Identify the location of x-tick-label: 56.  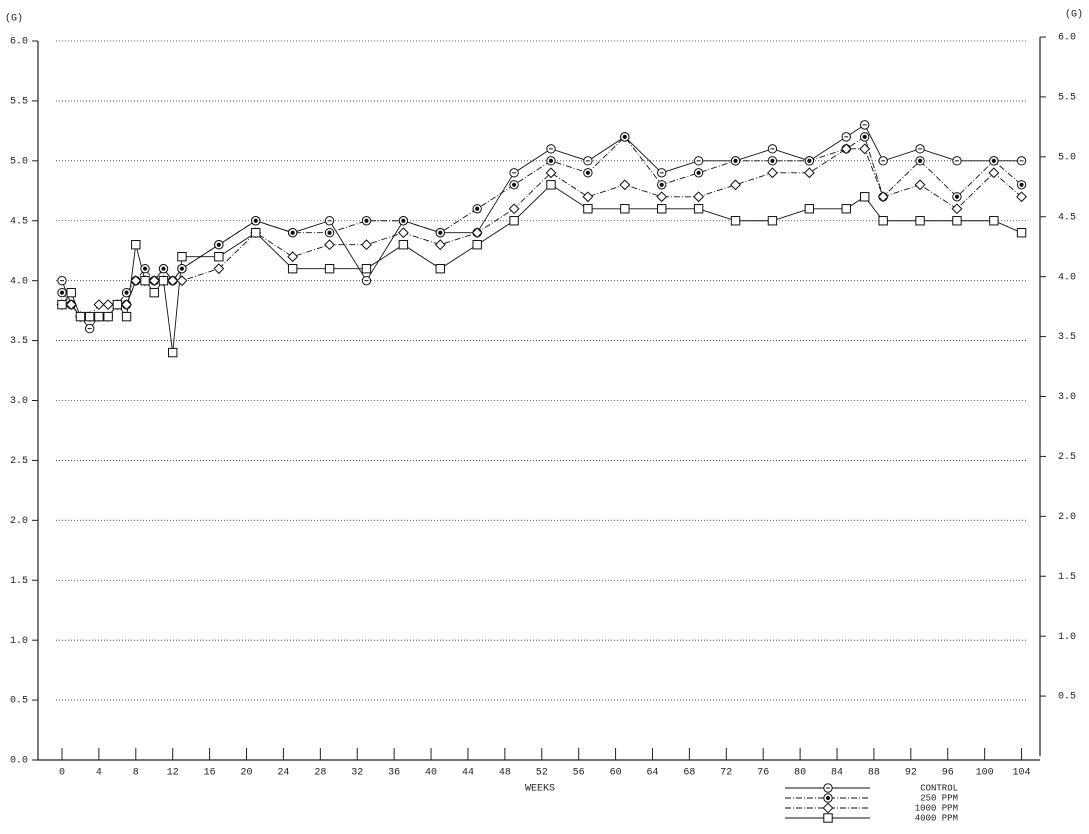
(579, 773).